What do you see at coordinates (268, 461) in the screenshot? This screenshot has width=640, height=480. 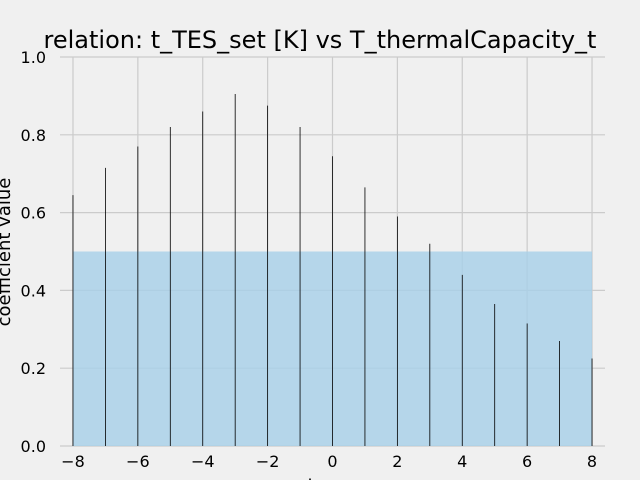 I see `x-tick-label: −2` at bounding box center [268, 461].